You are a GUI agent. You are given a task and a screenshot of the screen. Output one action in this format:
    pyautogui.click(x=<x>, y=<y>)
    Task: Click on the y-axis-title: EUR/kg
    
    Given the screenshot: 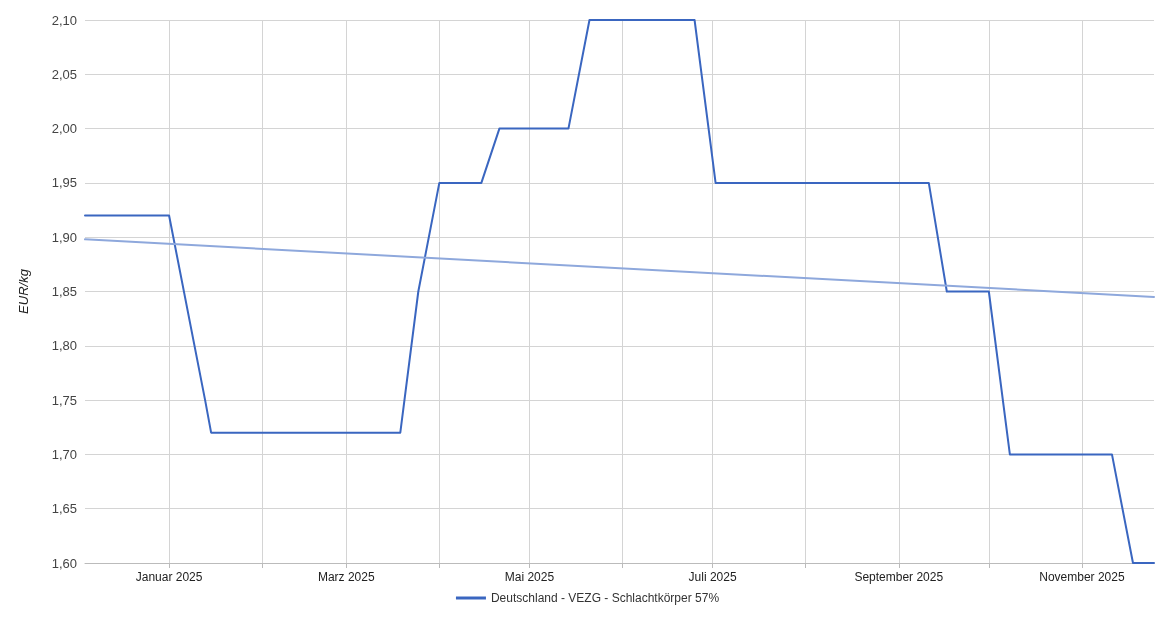 What is the action you would take?
    pyautogui.click(x=23, y=291)
    